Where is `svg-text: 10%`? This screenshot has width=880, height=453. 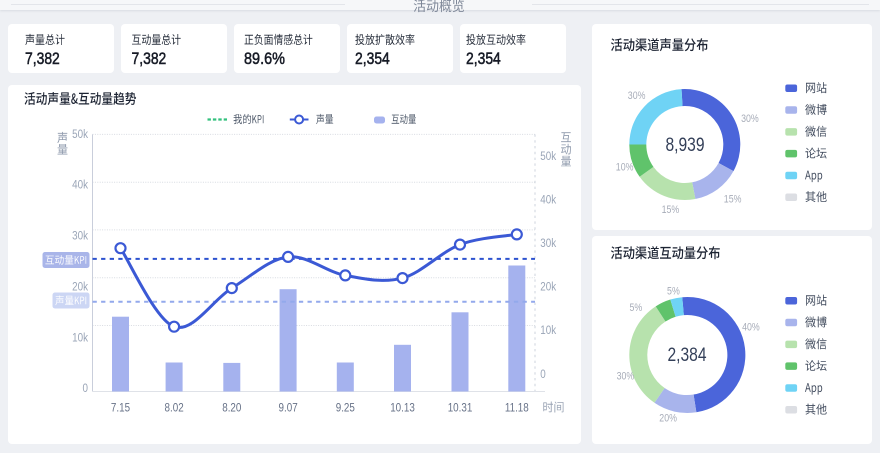 svg-text: 10% is located at coordinates (625, 168).